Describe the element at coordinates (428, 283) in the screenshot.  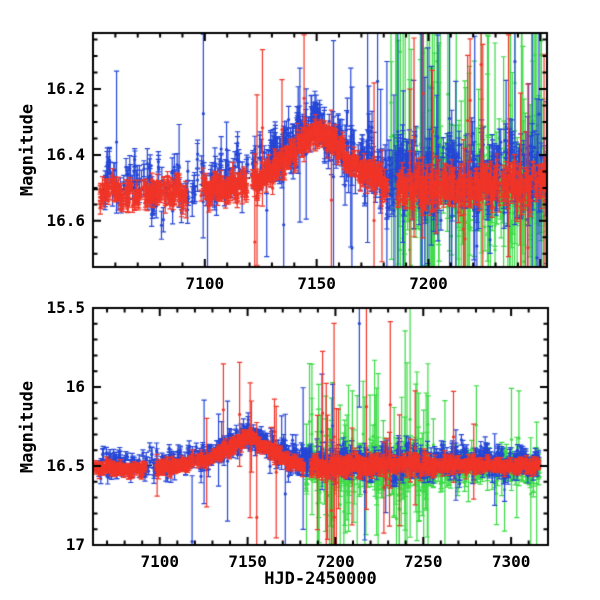
I see `x-tick-label-top: 7200` at that location.